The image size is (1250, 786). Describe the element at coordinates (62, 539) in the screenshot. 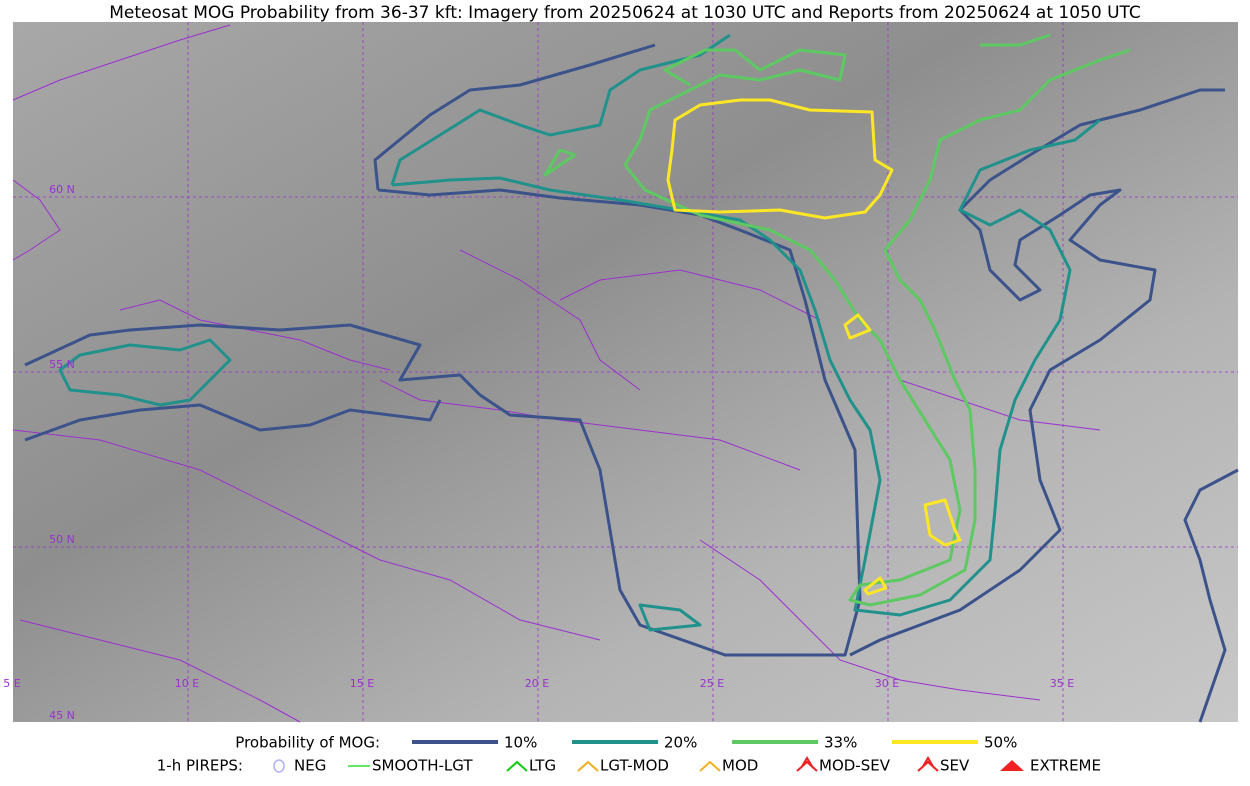

I see `lat-label: 50 N` at that location.